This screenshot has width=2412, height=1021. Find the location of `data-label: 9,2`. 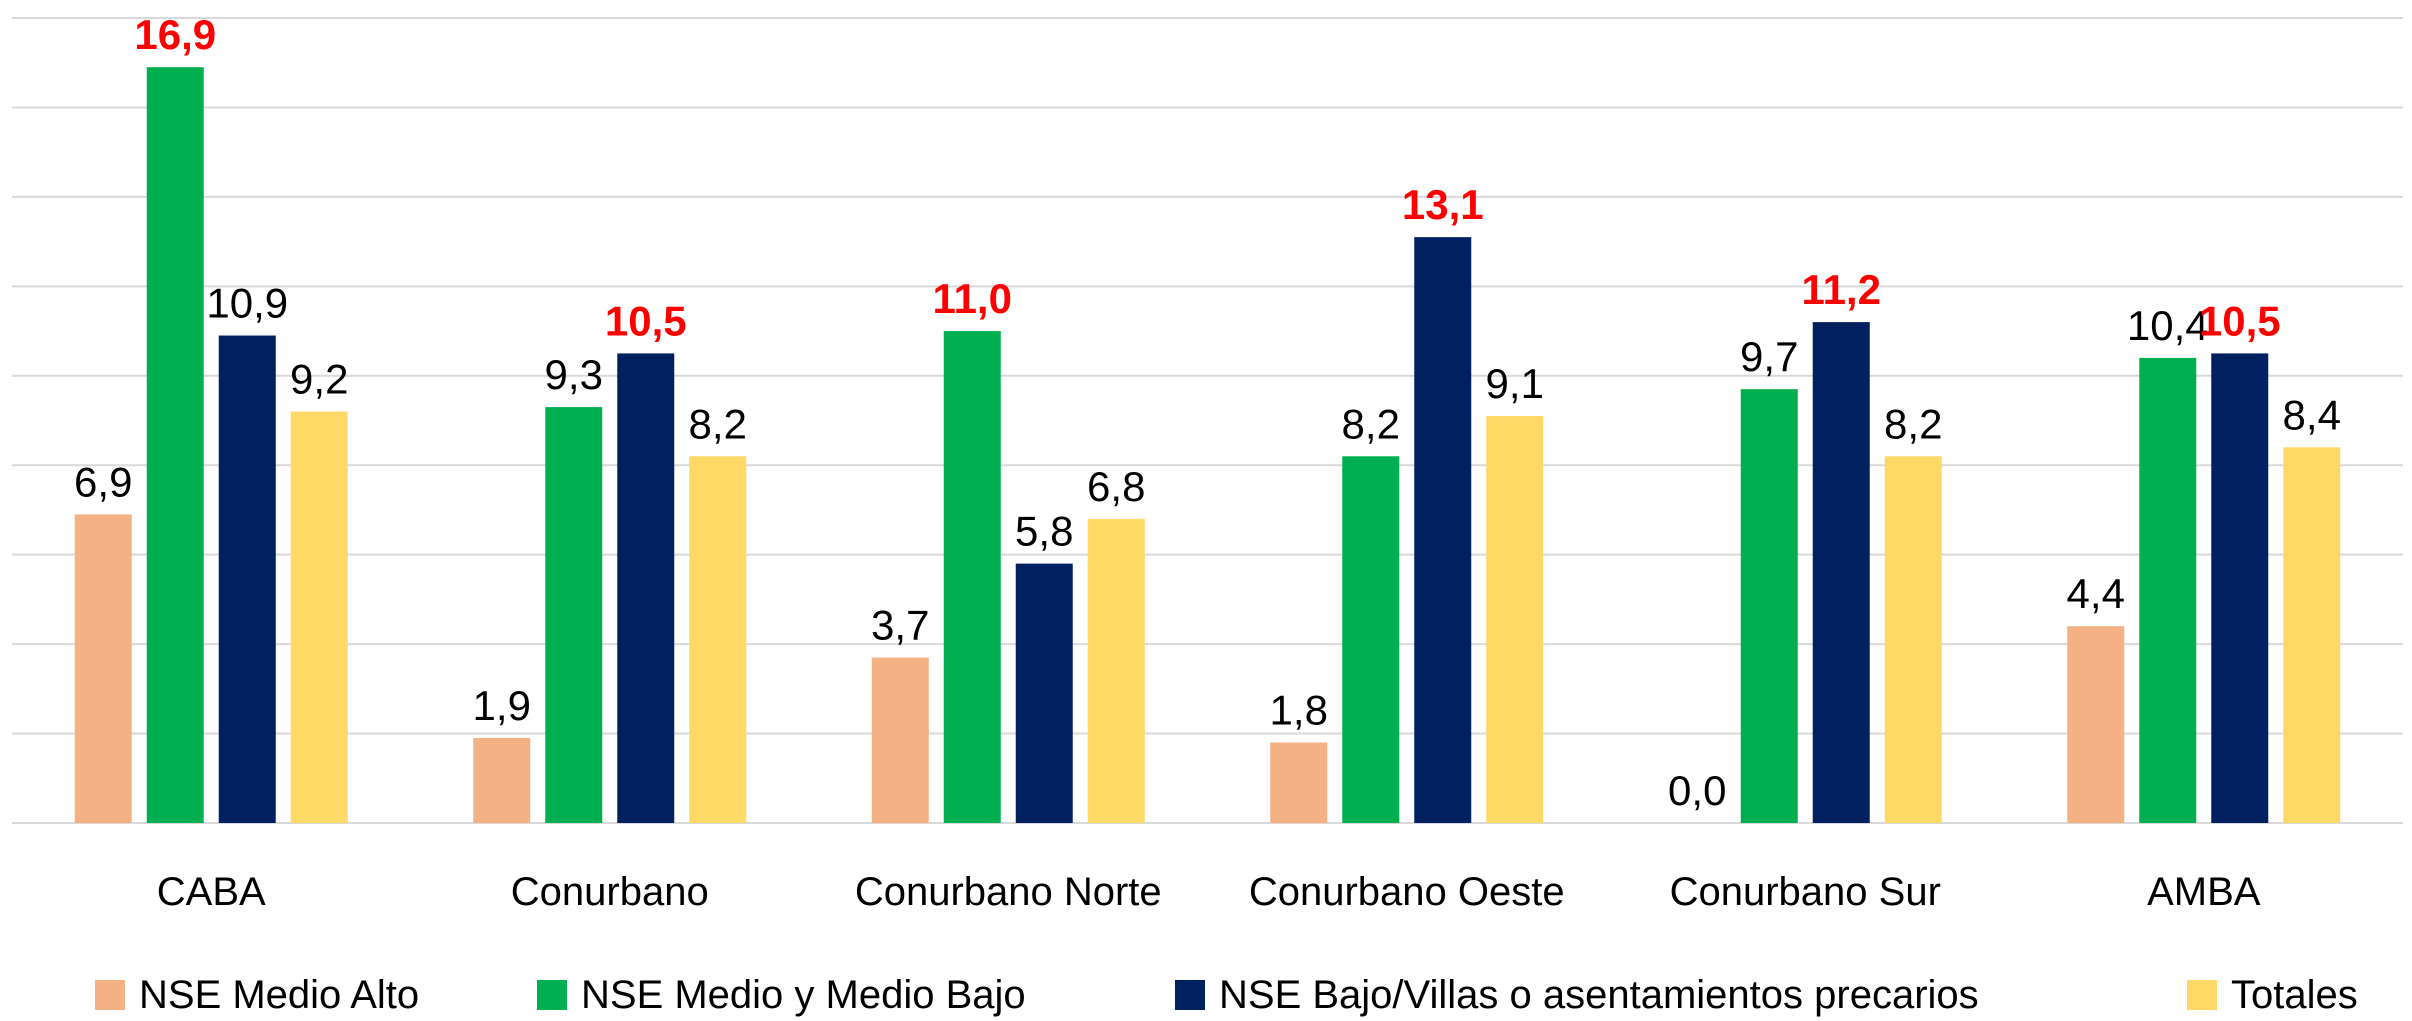

data-label: 9,2 is located at coordinates (319, 379).